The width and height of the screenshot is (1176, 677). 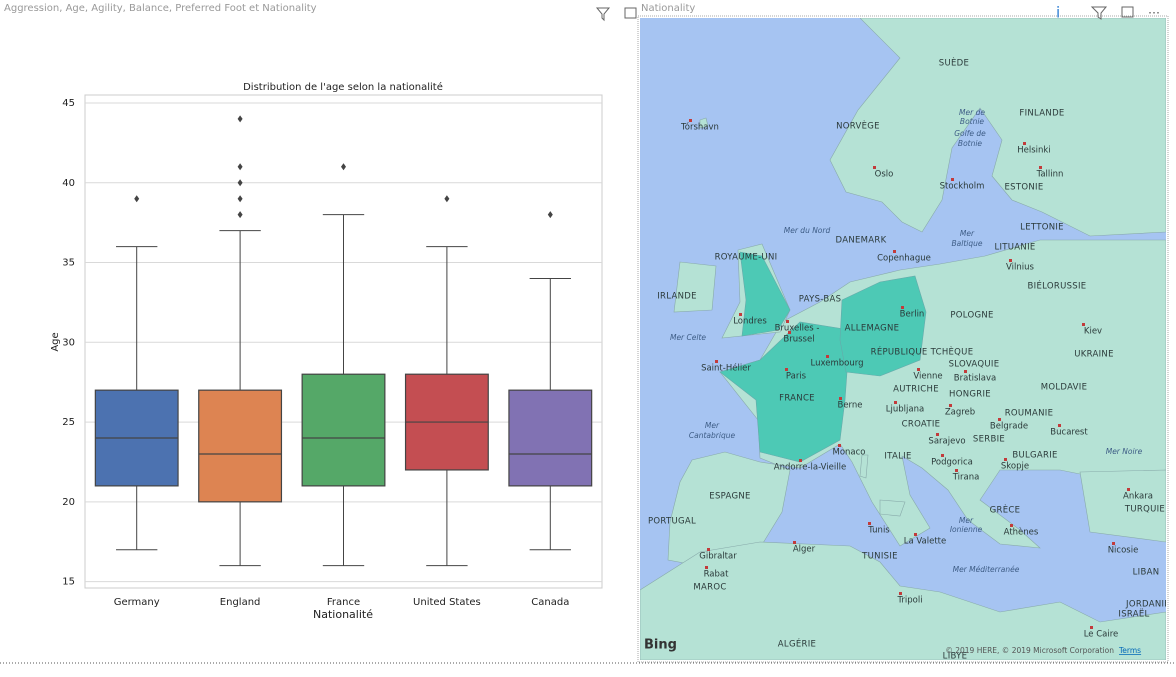 What do you see at coordinates (837, 364) in the screenshot?
I see `city-label: Luxembourg` at bounding box center [837, 364].